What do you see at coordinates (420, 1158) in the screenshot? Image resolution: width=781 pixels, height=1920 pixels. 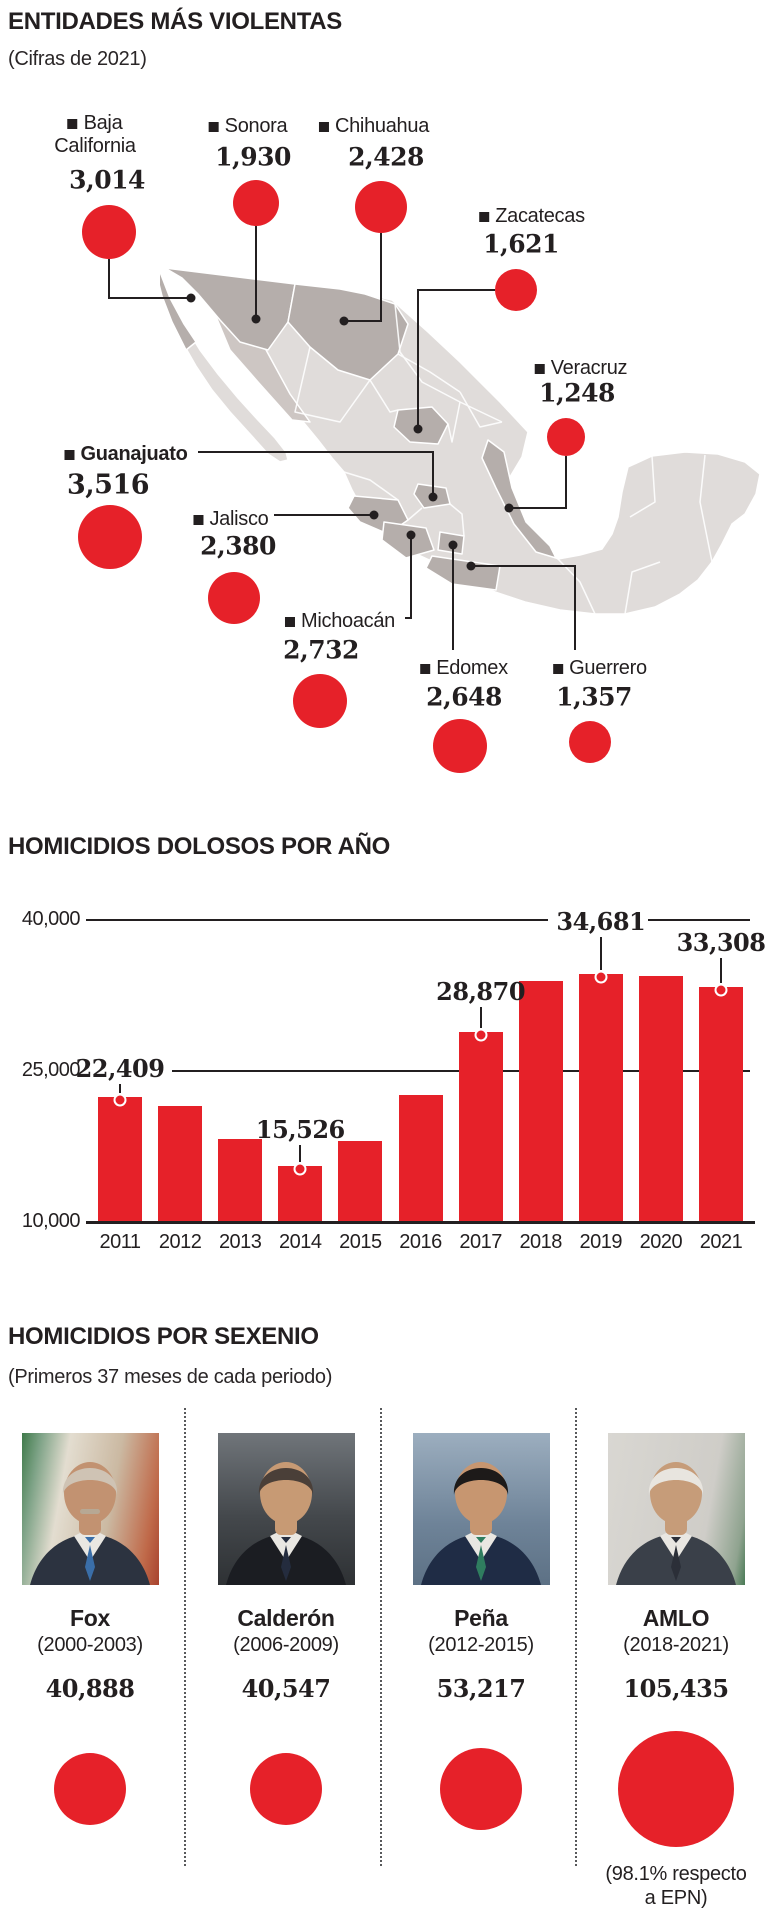 I see `bar-2016` at bounding box center [420, 1158].